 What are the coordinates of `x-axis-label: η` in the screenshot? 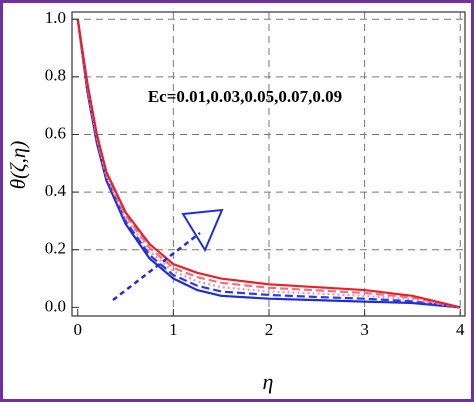 It's located at (268, 381).